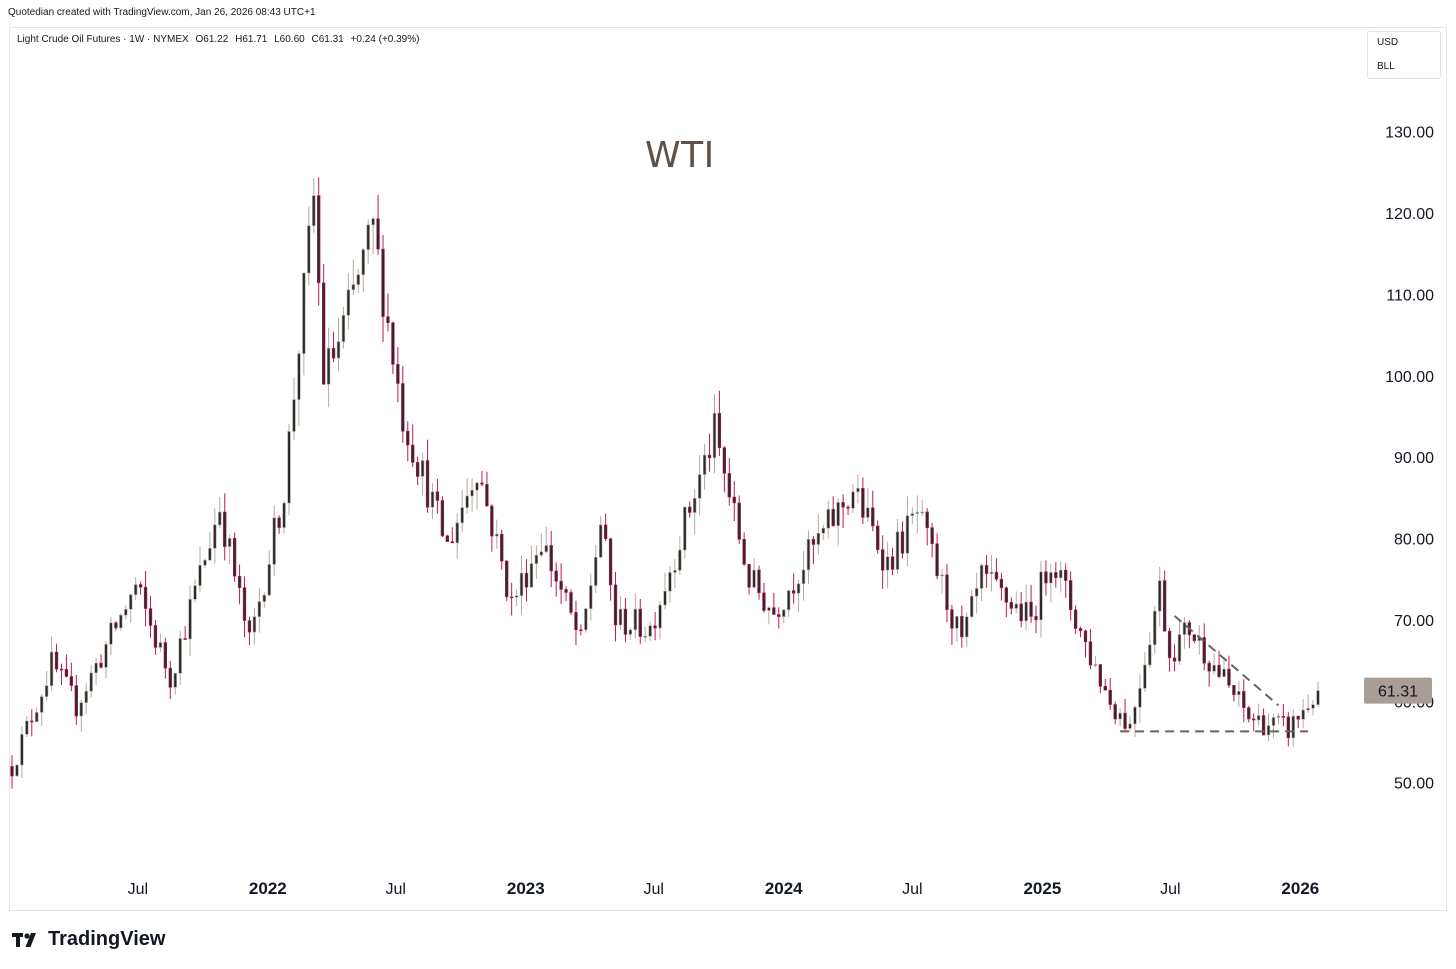 The width and height of the screenshot is (1456, 969). I want to click on change-value: +0.24 (+0.39%), so click(385, 39).